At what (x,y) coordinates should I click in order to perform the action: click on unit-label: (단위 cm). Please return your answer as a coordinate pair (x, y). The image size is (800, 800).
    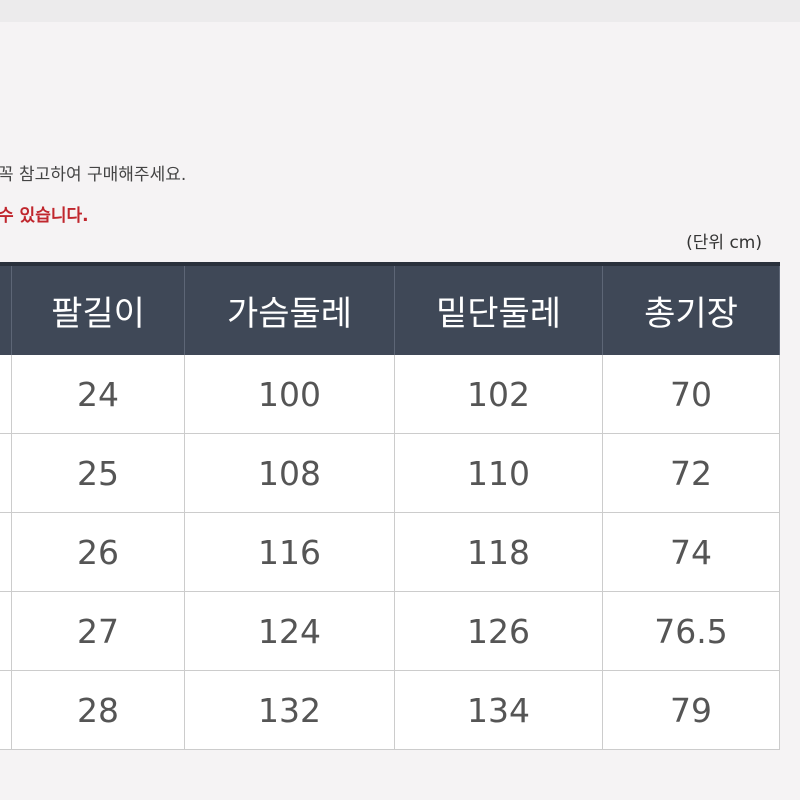
    Looking at the image, I should click on (724, 243).